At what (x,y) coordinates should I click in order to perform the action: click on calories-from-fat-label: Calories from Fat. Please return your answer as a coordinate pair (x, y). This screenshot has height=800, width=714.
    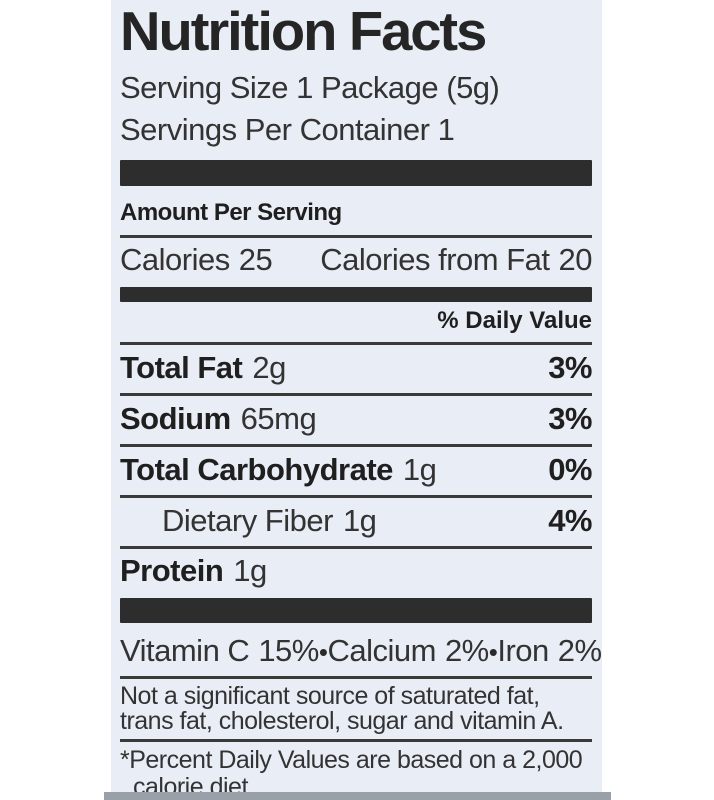
    Looking at the image, I should click on (435, 259).